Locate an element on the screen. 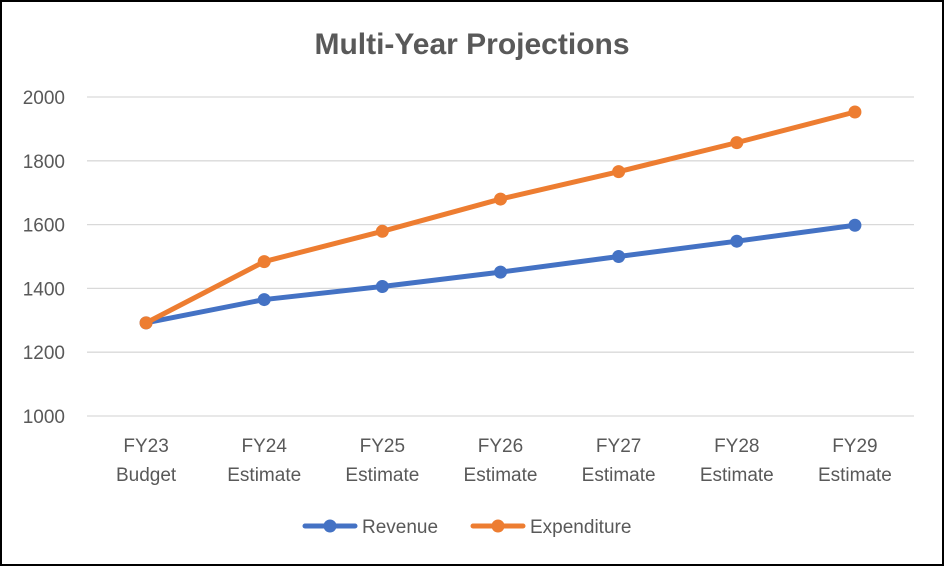  legend-label: Expenditure is located at coordinates (580, 527).